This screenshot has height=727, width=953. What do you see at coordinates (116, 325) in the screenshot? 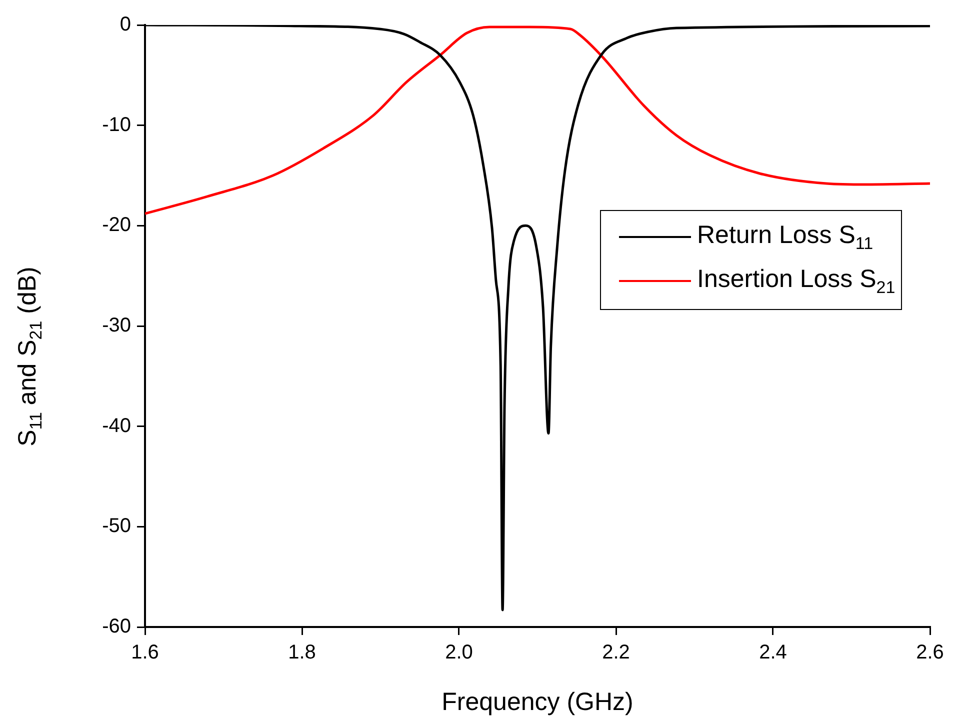
I see `y-tick-label: -30` at bounding box center [116, 325].